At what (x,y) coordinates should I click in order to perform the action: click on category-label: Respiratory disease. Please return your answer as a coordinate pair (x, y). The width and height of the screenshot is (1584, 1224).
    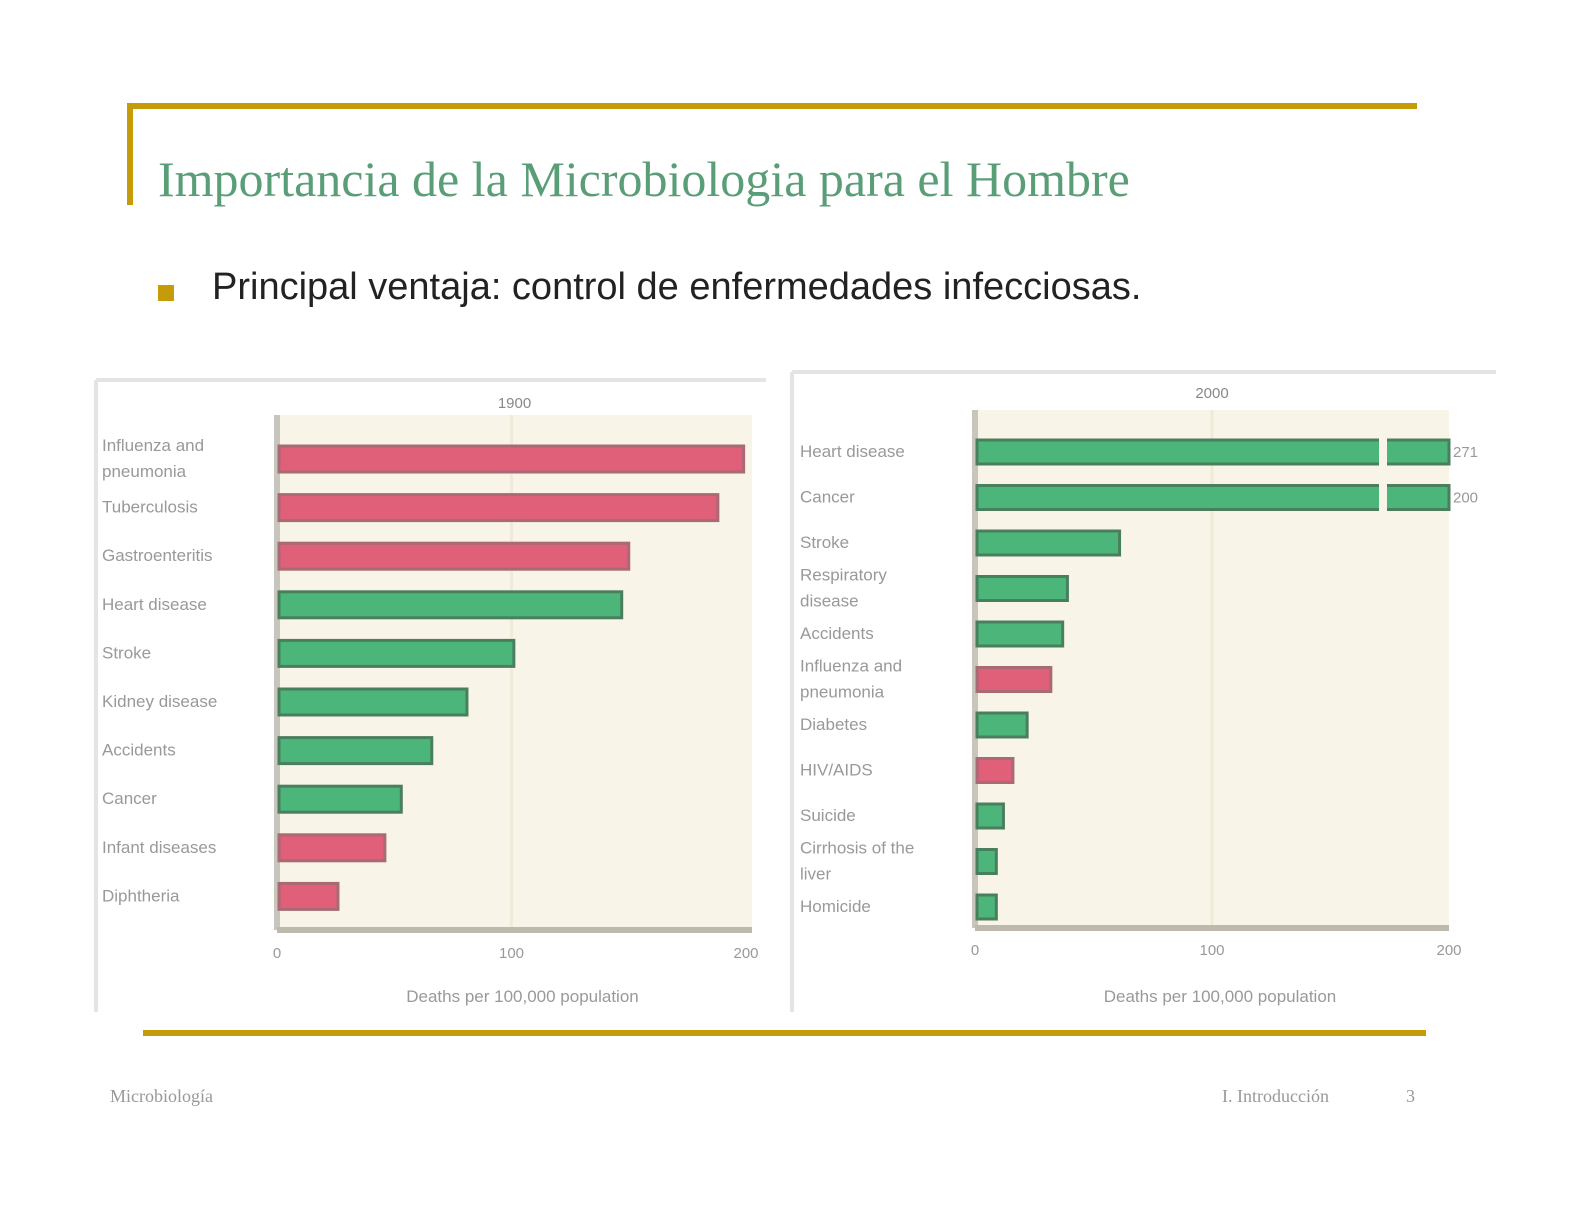
    Looking at the image, I should click on (843, 588).